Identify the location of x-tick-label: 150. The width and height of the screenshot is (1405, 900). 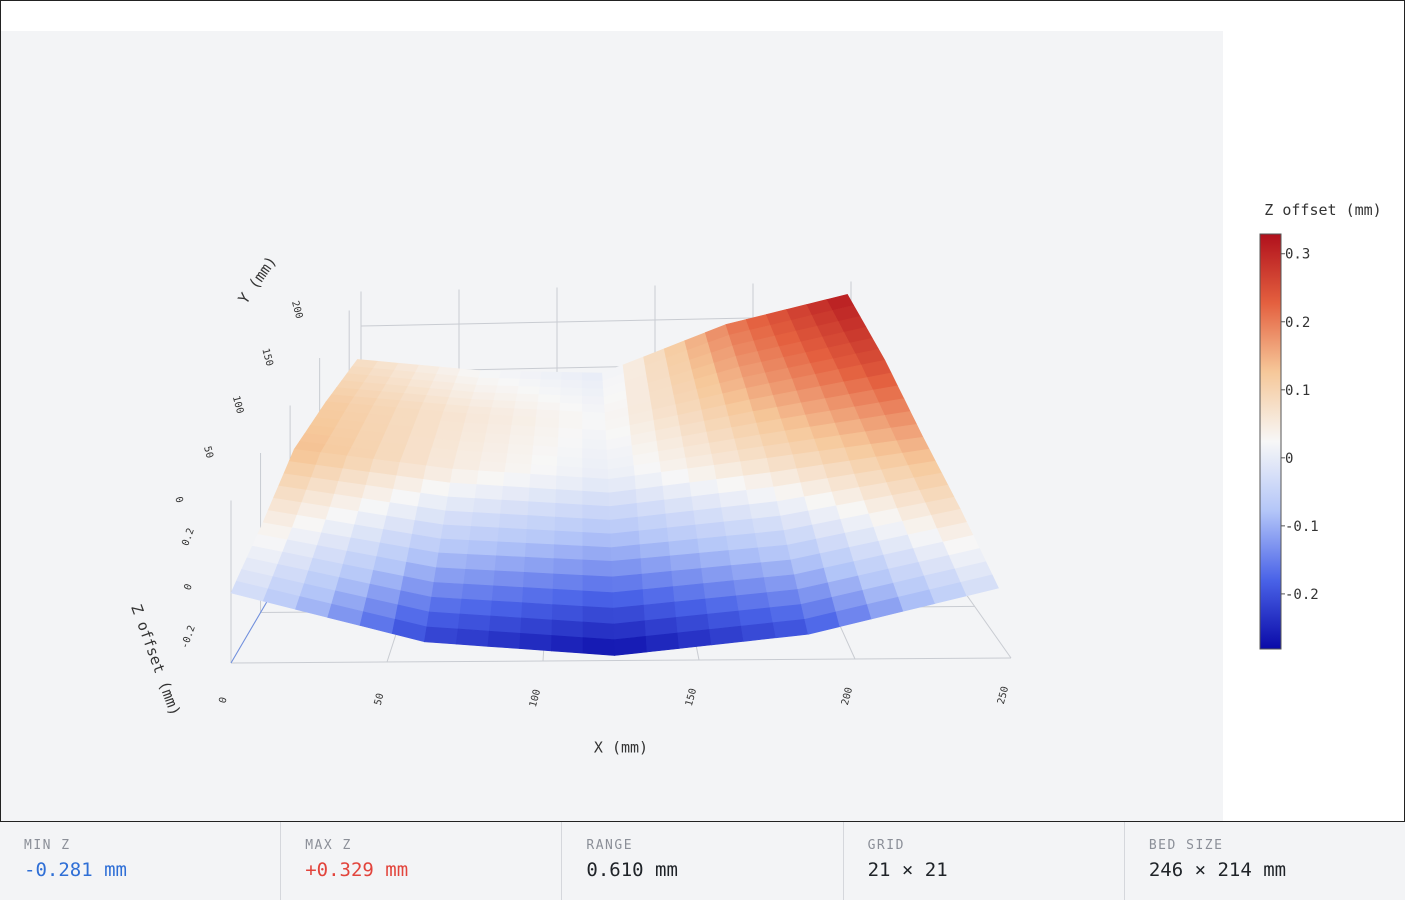
(691, 697).